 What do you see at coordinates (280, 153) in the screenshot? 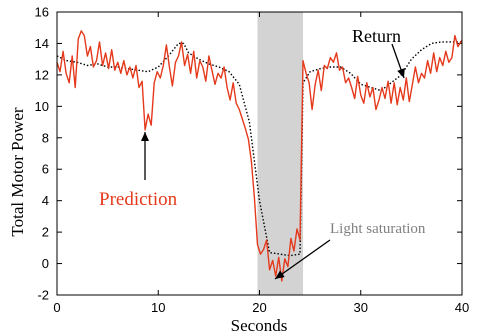
I see `light-saturation-region` at bounding box center [280, 153].